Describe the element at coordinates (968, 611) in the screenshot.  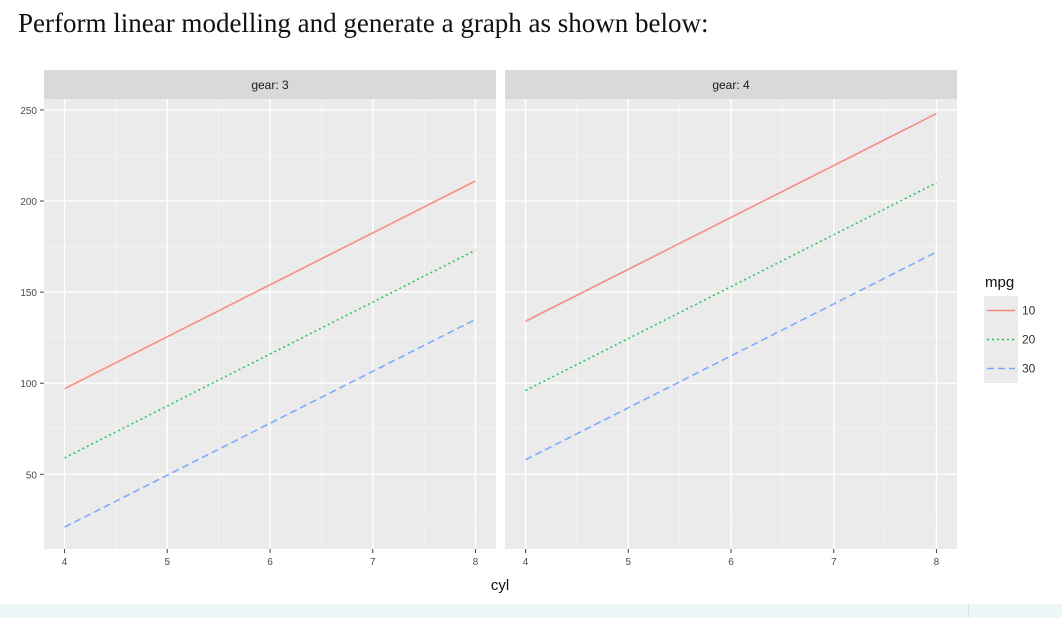
I see `strip-divider` at that location.